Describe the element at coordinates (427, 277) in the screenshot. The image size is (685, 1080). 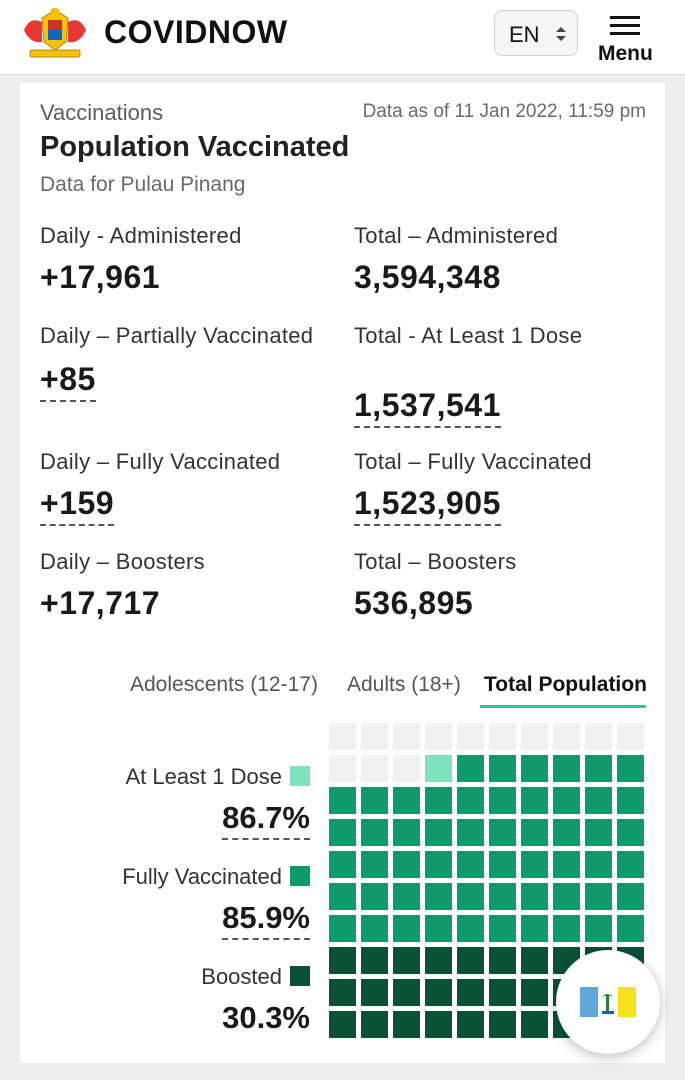
I see `stat-value: 3,594,348` at that location.